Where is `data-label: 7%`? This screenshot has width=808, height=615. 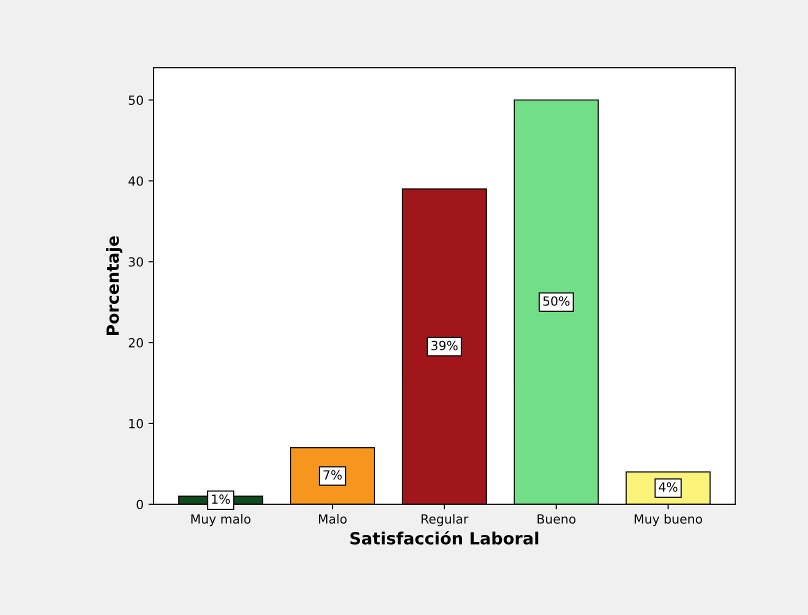 data-label: 7% is located at coordinates (333, 475).